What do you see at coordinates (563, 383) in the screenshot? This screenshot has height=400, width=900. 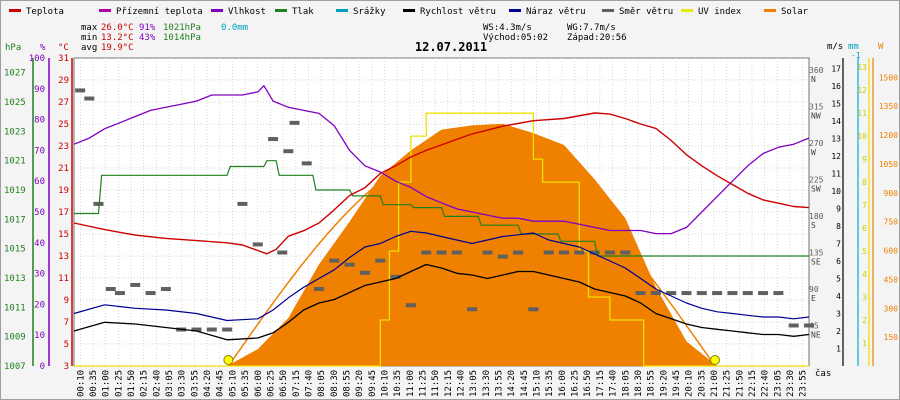 I see `x-tick-label: 16:00` at bounding box center [563, 383].